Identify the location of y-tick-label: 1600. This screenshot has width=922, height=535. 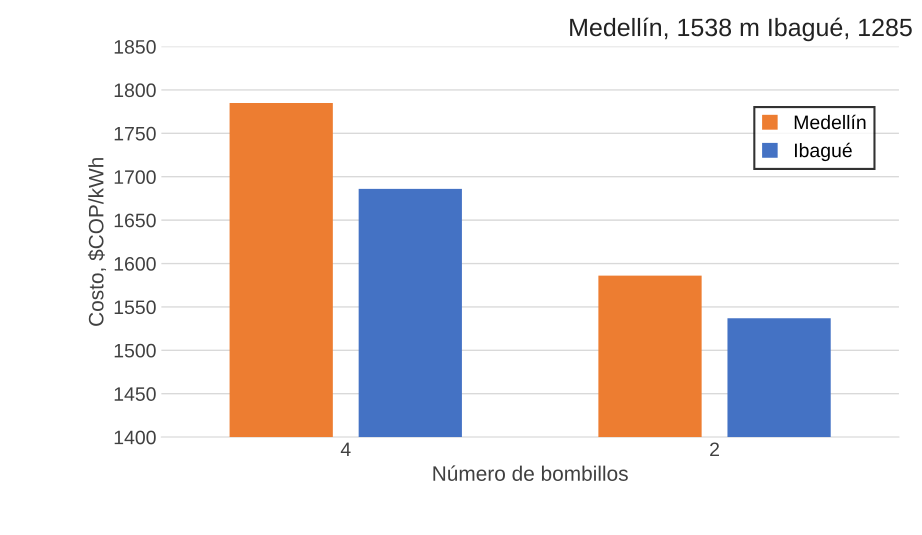
(135, 263).